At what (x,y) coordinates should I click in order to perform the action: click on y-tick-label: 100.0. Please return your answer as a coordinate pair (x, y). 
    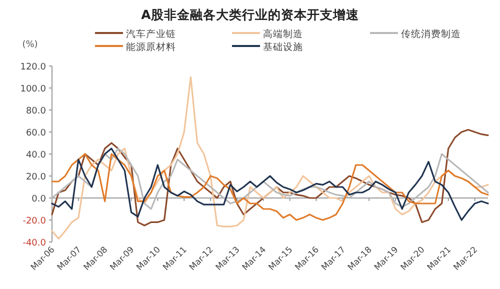
    Looking at the image, I should click on (33, 89).